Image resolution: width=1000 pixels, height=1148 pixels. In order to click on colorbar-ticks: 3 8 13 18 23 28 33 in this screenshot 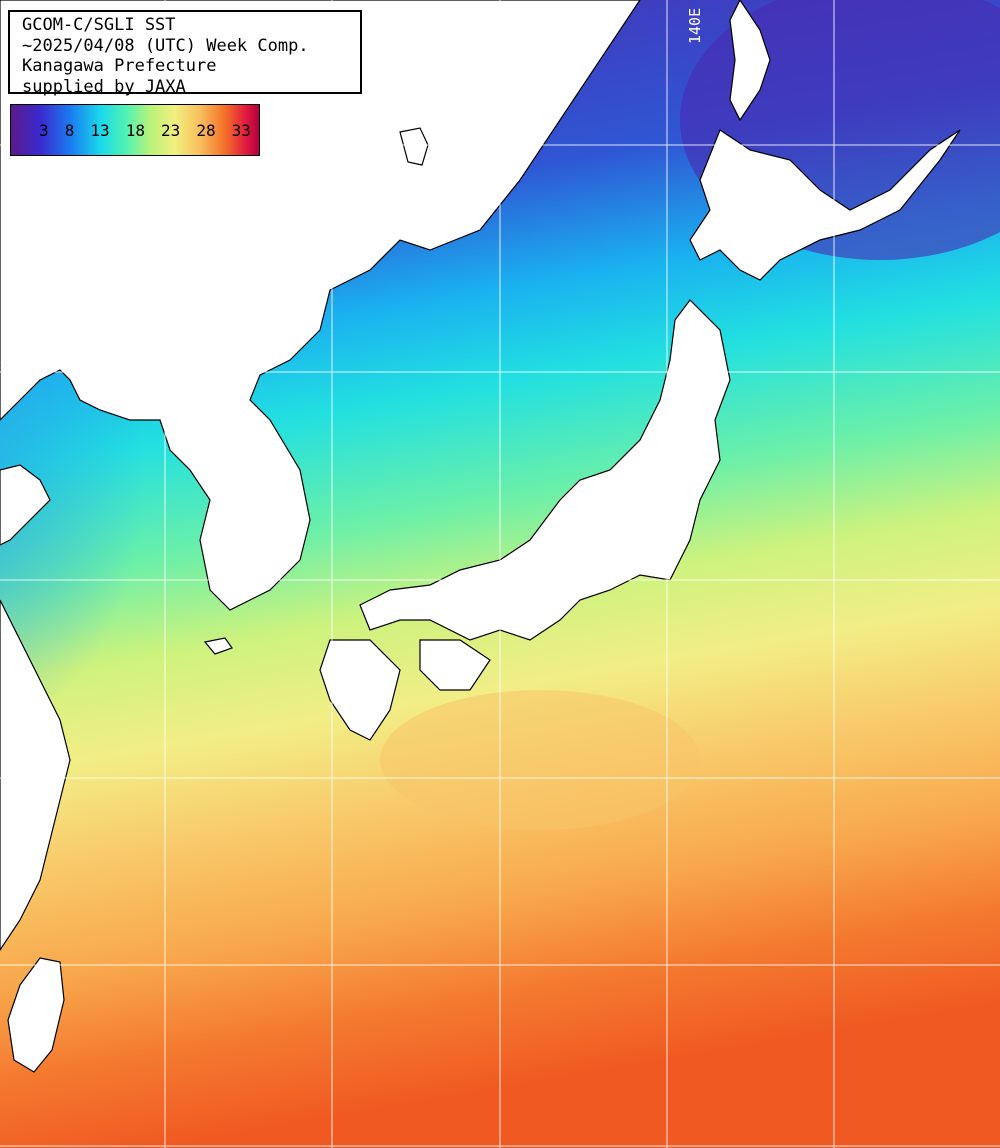, I will do `click(135, 130)`.